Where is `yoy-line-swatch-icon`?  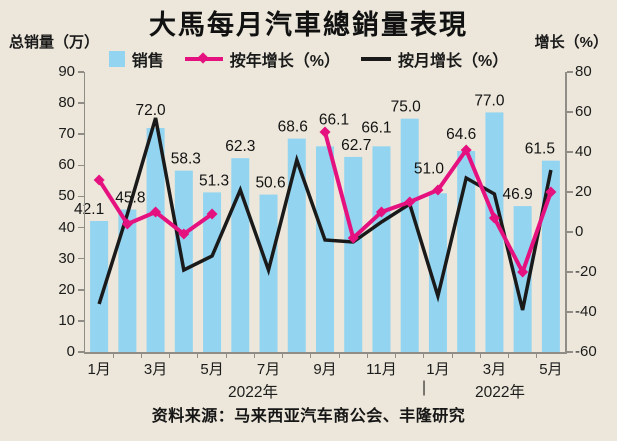 yoy-line-swatch-icon is located at coordinates (203, 57).